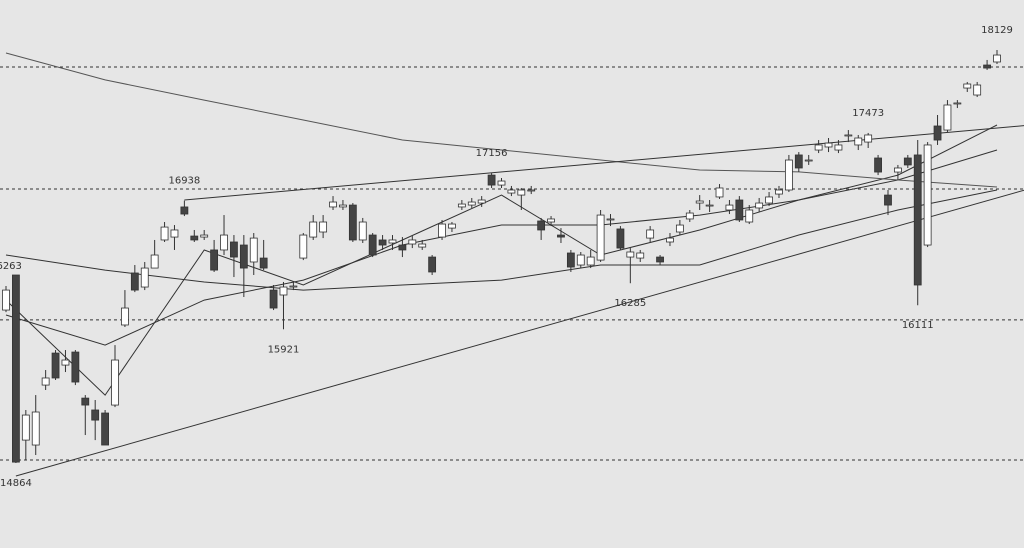  I want to click on high-label: 16263, so click(11, 266).